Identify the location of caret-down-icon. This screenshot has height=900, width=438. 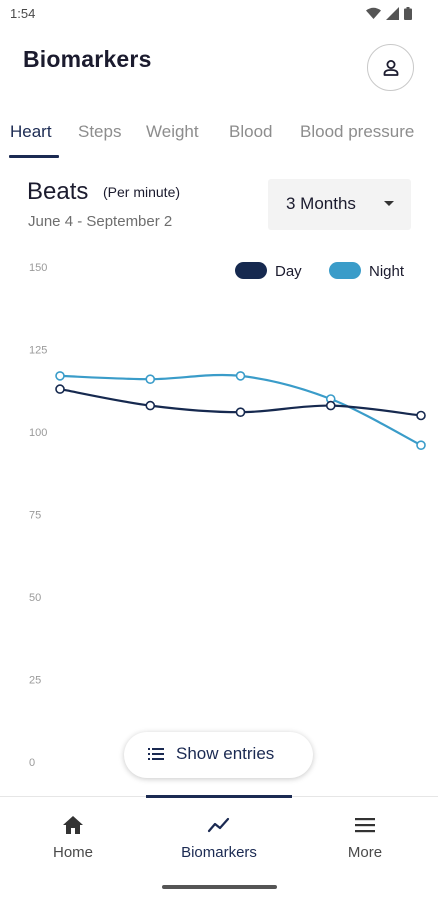
(389, 203).